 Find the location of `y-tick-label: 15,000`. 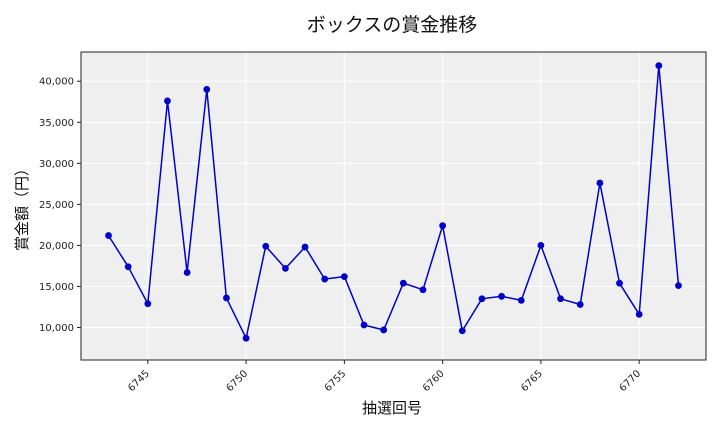

y-tick-label: 15,000 is located at coordinates (56, 287).